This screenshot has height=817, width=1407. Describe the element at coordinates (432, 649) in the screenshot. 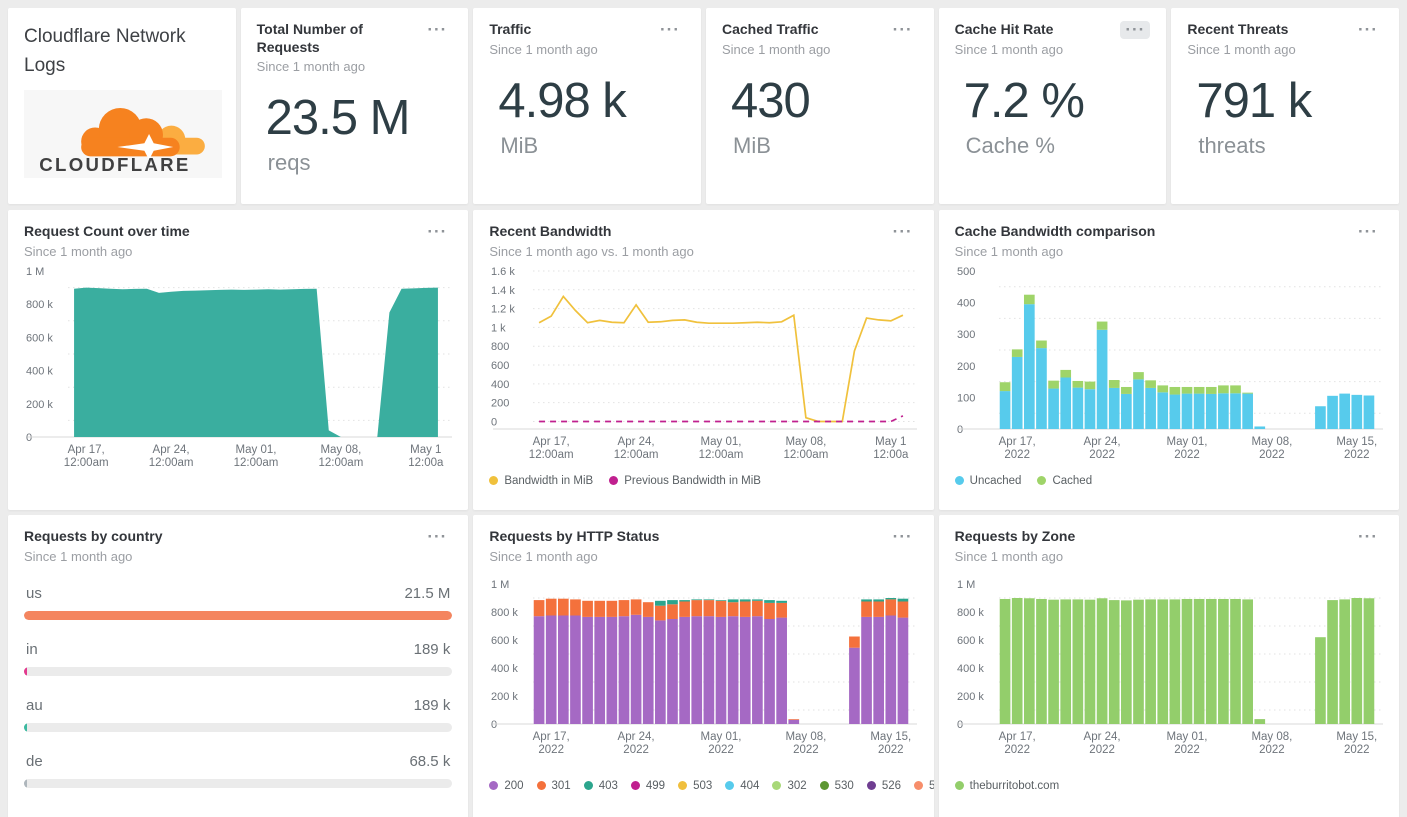

I see `gauge-value: 189 k` at that location.